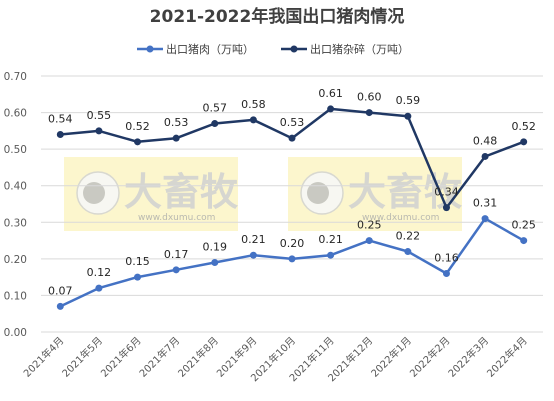  What do you see at coordinates (99, 115) in the screenshot?
I see `data-label: 0.55` at bounding box center [99, 115].